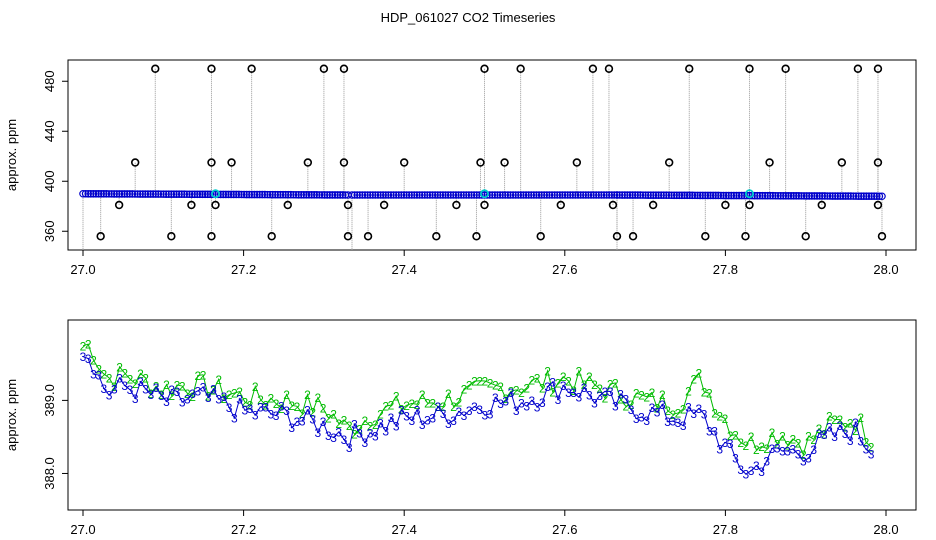 Image resolution: width=936 pixels, height=540 pixels. I want to click on x-tick-label: 27.0, so click(82, 269).